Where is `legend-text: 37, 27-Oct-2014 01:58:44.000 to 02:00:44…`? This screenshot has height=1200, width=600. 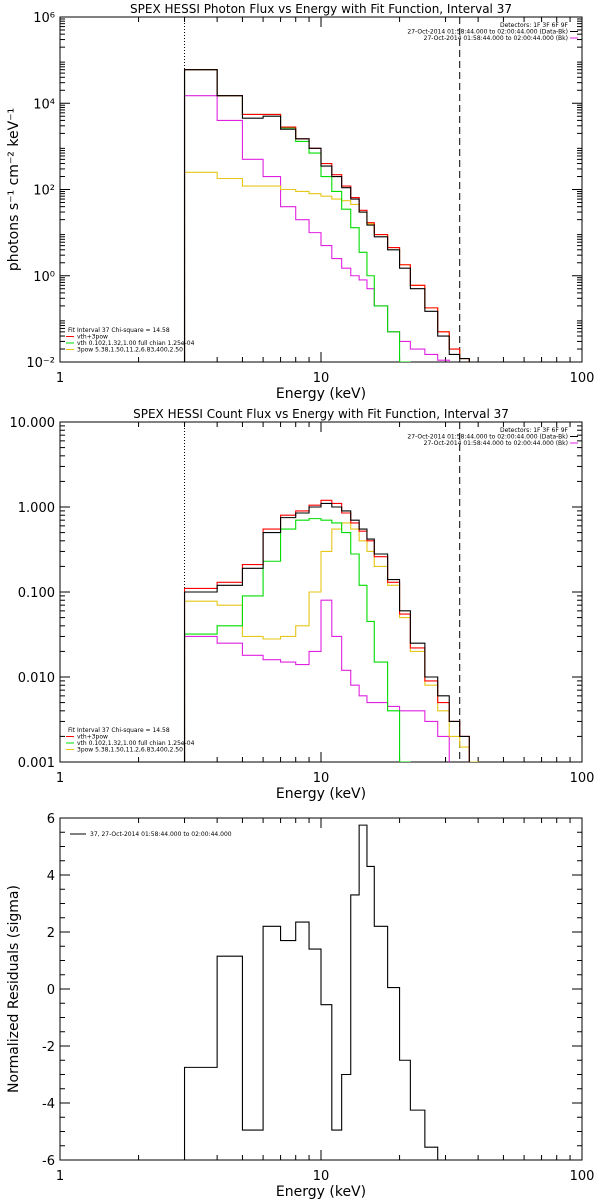
legend-text: 37, 27-Oct-2014 01:58:44.000 to 02:00:44… is located at coordinates (161, 834).